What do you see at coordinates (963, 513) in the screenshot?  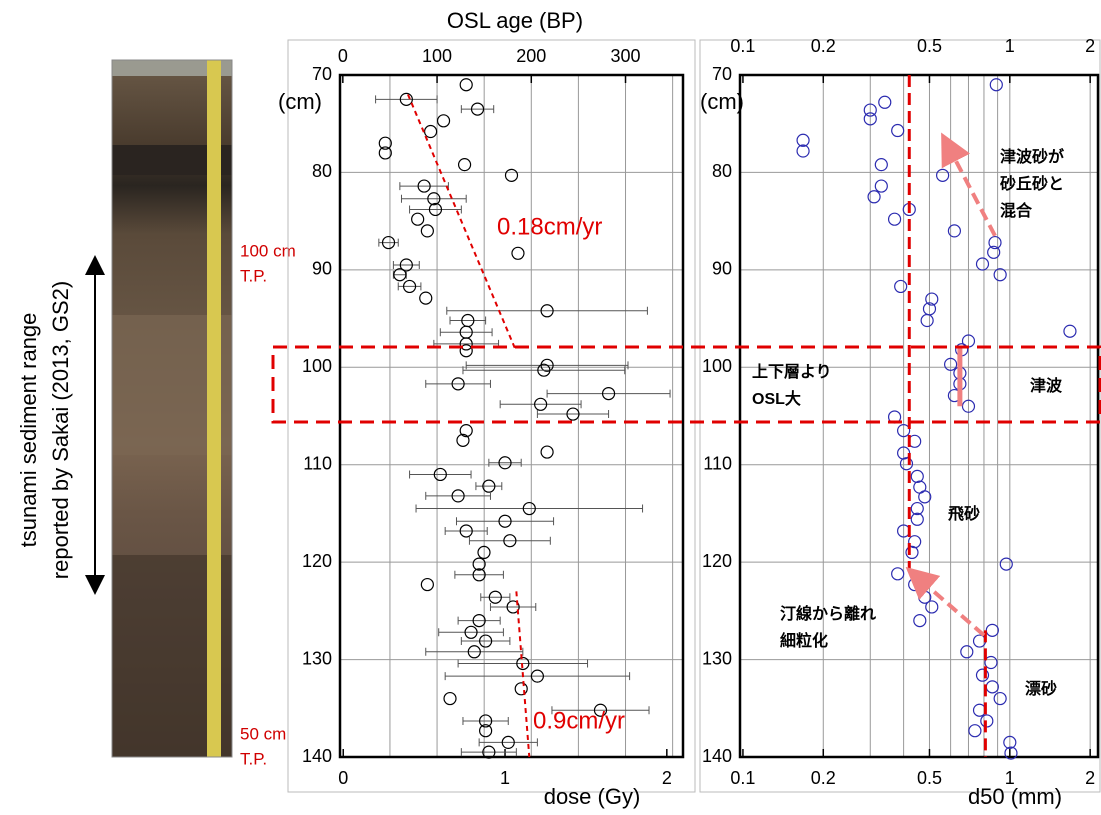 I see `annotation: 飛砂` at bounding box center [963, 513].